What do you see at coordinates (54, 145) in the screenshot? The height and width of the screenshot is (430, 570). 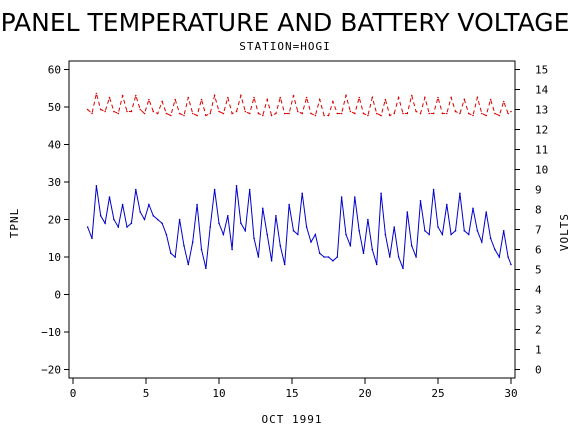 I see `left-y-tick-label: 40` at bounding box center [54, 145].